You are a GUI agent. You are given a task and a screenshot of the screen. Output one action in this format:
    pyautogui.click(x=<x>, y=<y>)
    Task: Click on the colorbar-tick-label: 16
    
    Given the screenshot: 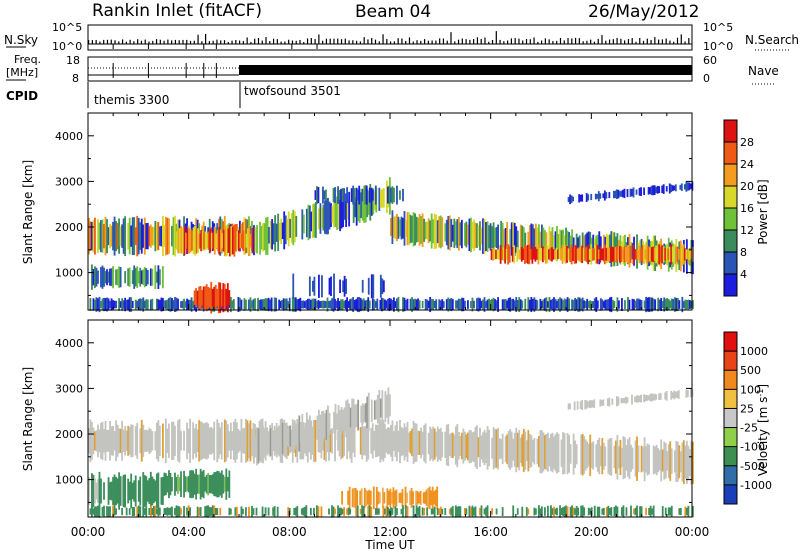 What is the action you would take?
    pyautogui.click(x=747, y=208)
    